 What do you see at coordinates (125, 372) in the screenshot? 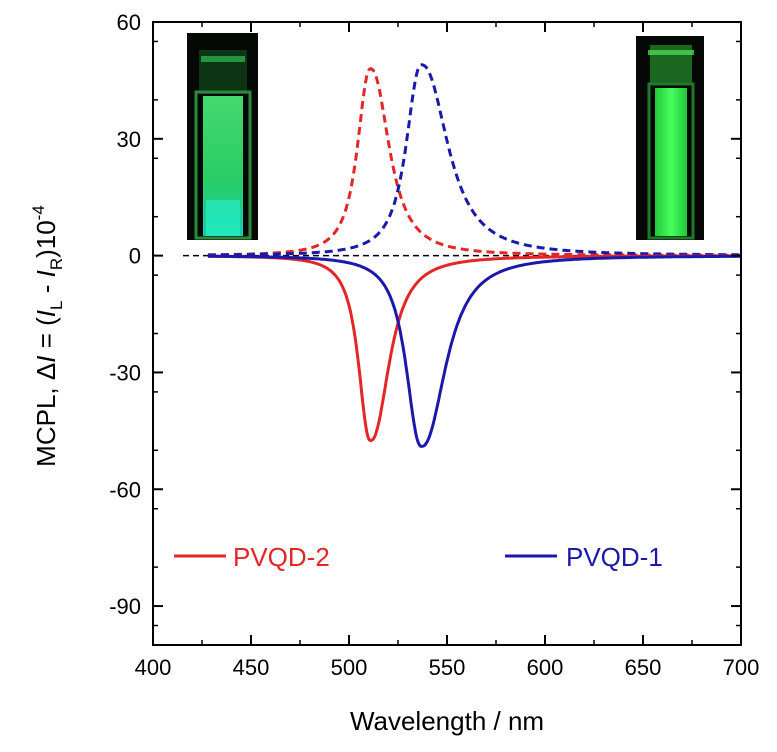
I see `y-tick-label: -30` at bounding box center [125, 372].